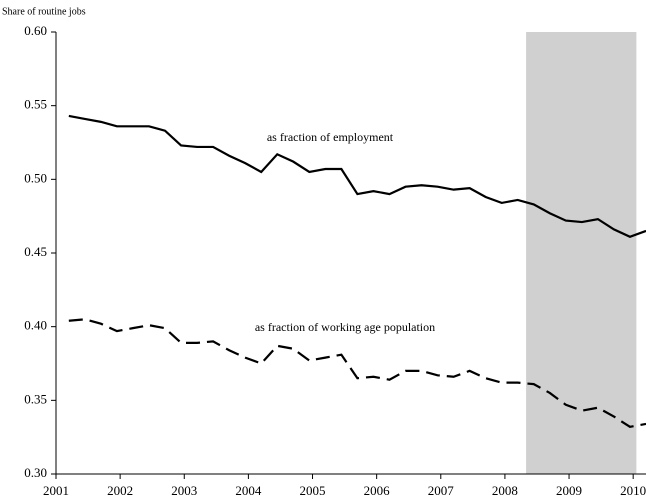 This screenshot has width=646, height=502. I want to click on y-tick-label: 0.50, so click(35, 177).